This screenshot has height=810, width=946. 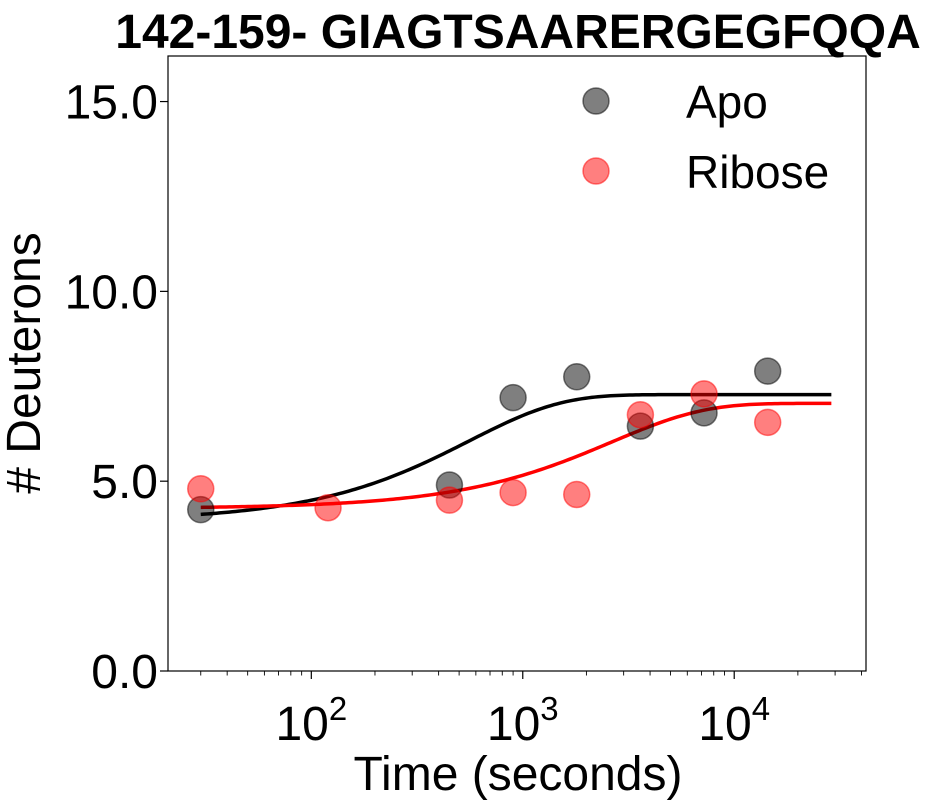 I want to click on x-tick-exponent: 2, so click(x=338, y=708).